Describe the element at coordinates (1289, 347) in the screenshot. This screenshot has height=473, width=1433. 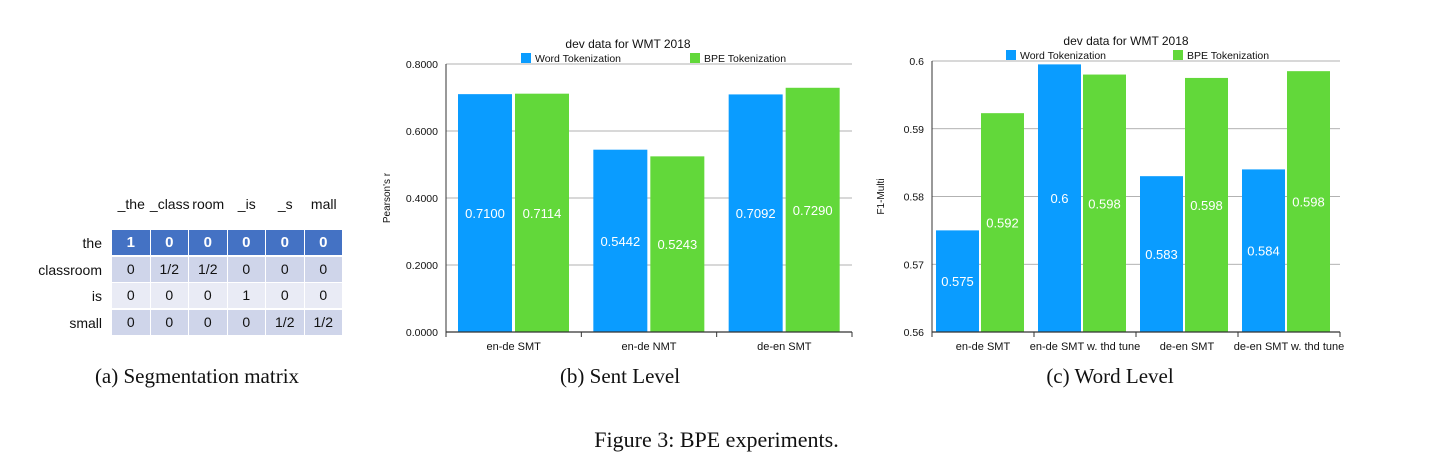
I see `x-tick-label: de-en SMT w. thd tune` at that location.